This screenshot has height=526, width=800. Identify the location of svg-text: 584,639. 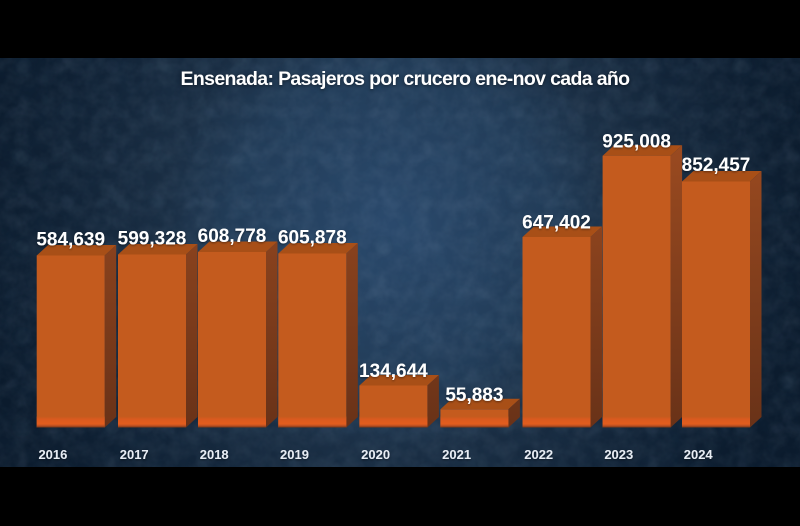
(70, 239).